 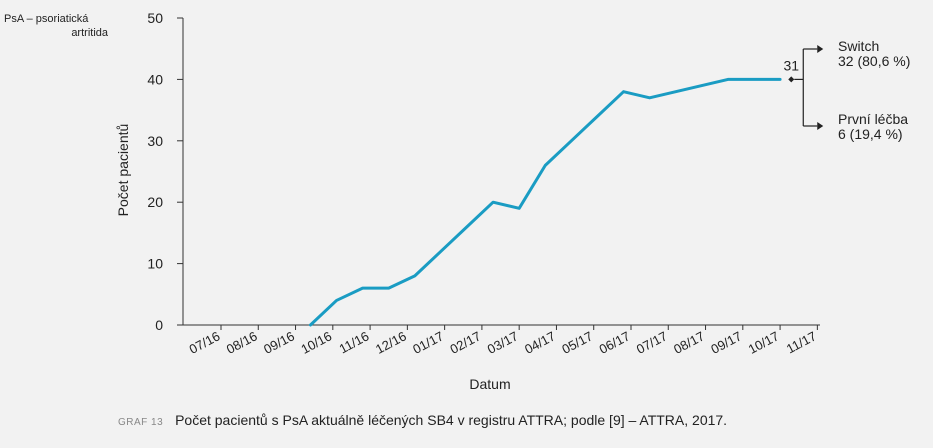 What do you see at coordinates (689, 342) in the screenshot?
I see `x-tick-label: 08/17` at bounding box center [689, 342].